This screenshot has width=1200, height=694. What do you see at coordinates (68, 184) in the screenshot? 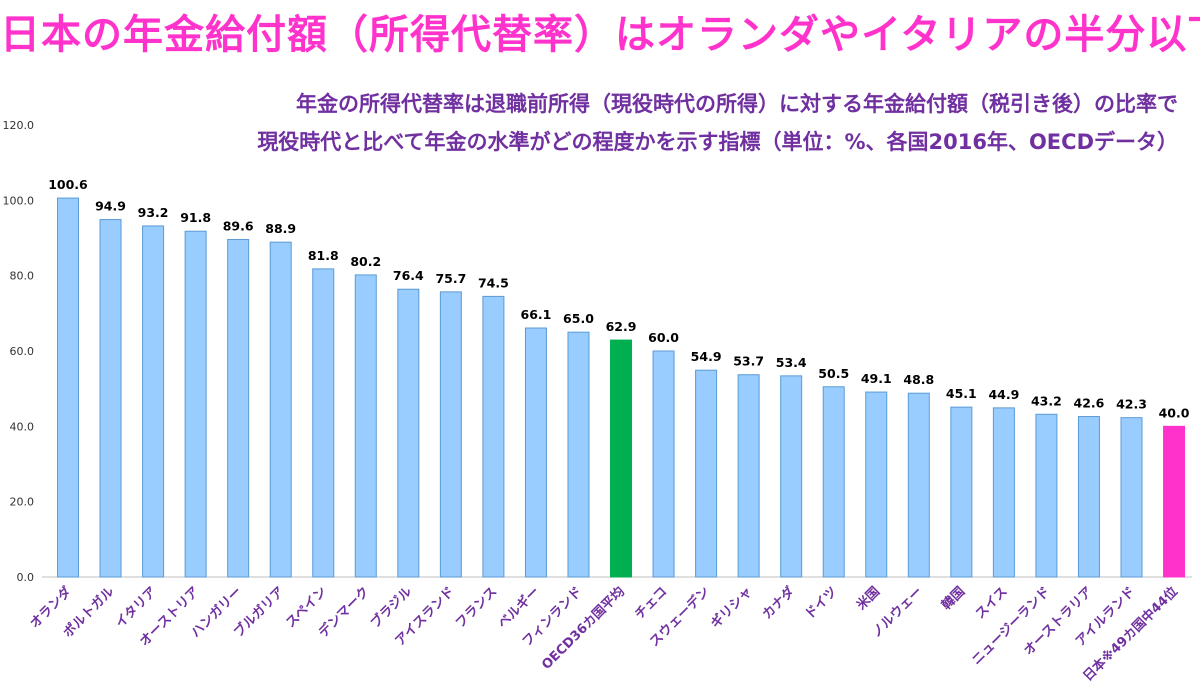
I see `data-label-0: 100.6` at bounding box center [68, 184].